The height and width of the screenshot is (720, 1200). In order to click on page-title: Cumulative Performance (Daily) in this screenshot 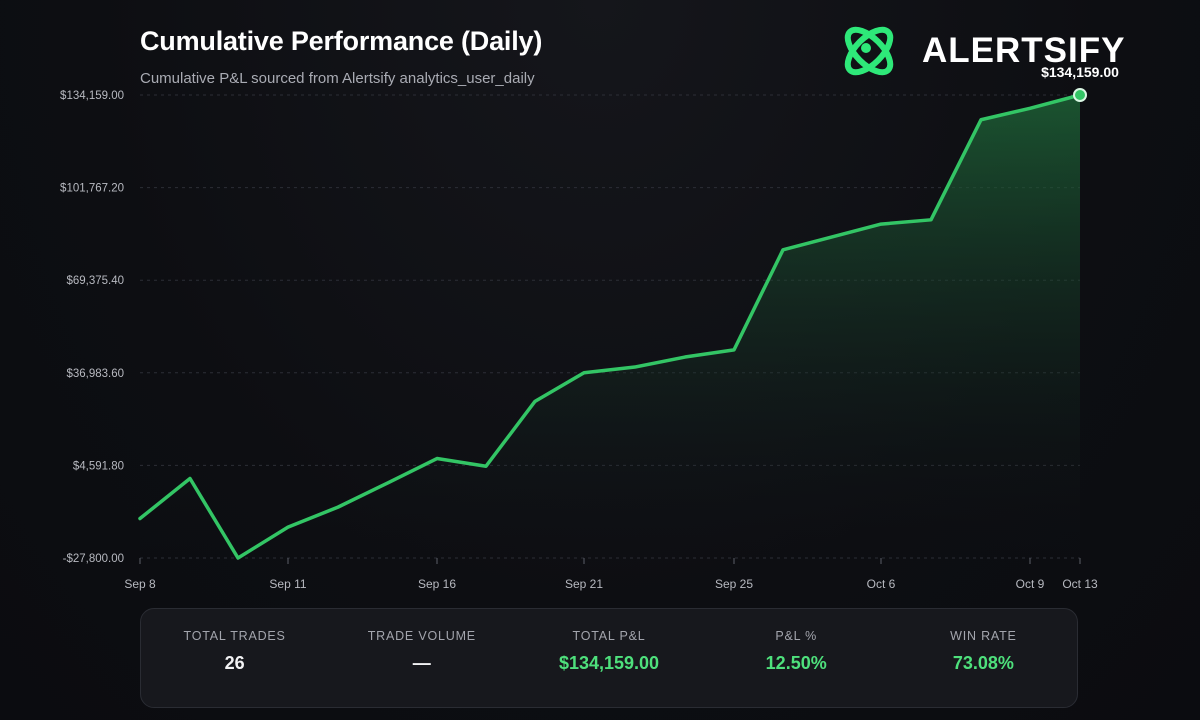, I will do `click(341, 41)`.